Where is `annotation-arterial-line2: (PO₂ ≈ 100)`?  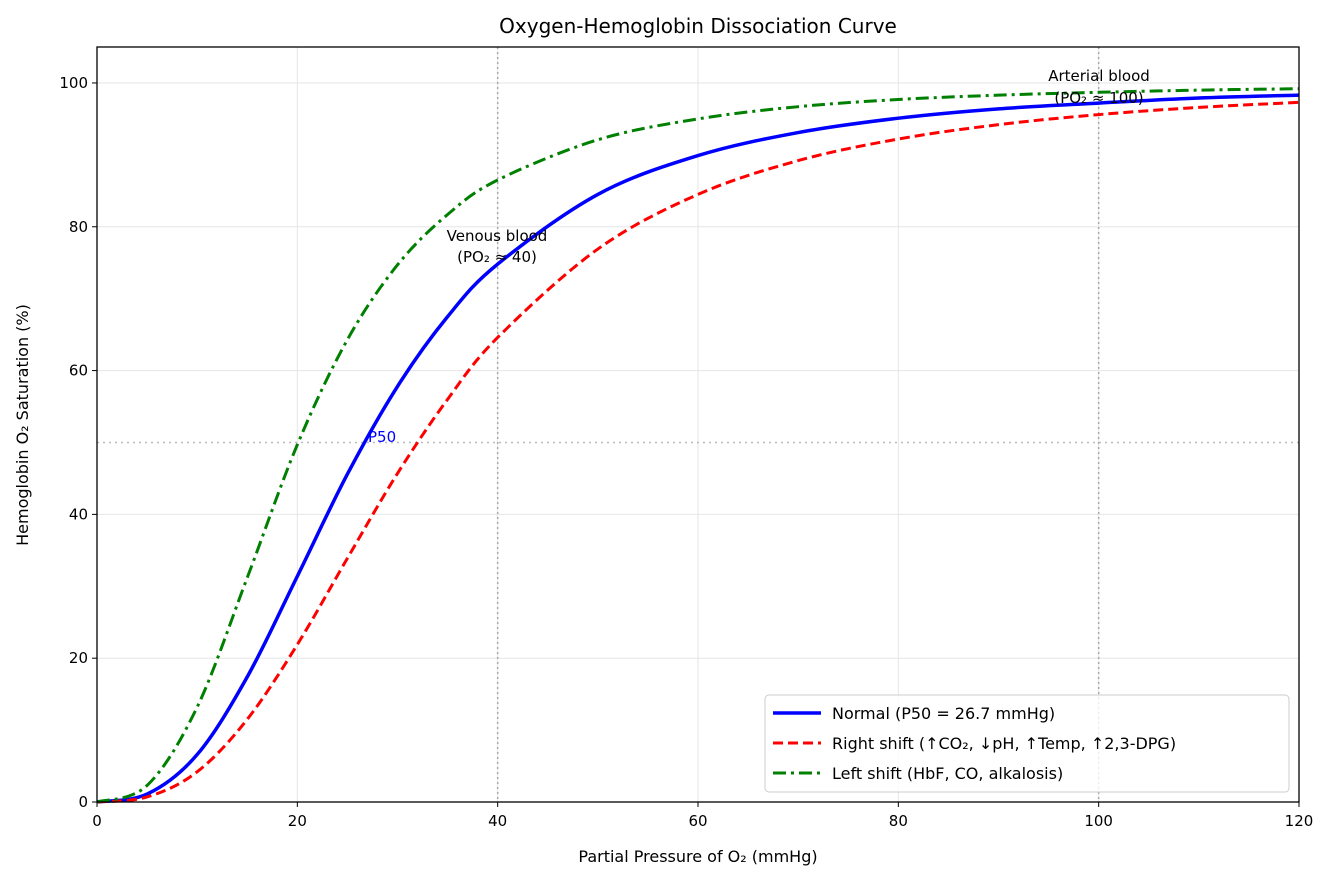 annotation-arterial-line2: (PO₂ ≈ 100) is located at coordinates (1098, 98).